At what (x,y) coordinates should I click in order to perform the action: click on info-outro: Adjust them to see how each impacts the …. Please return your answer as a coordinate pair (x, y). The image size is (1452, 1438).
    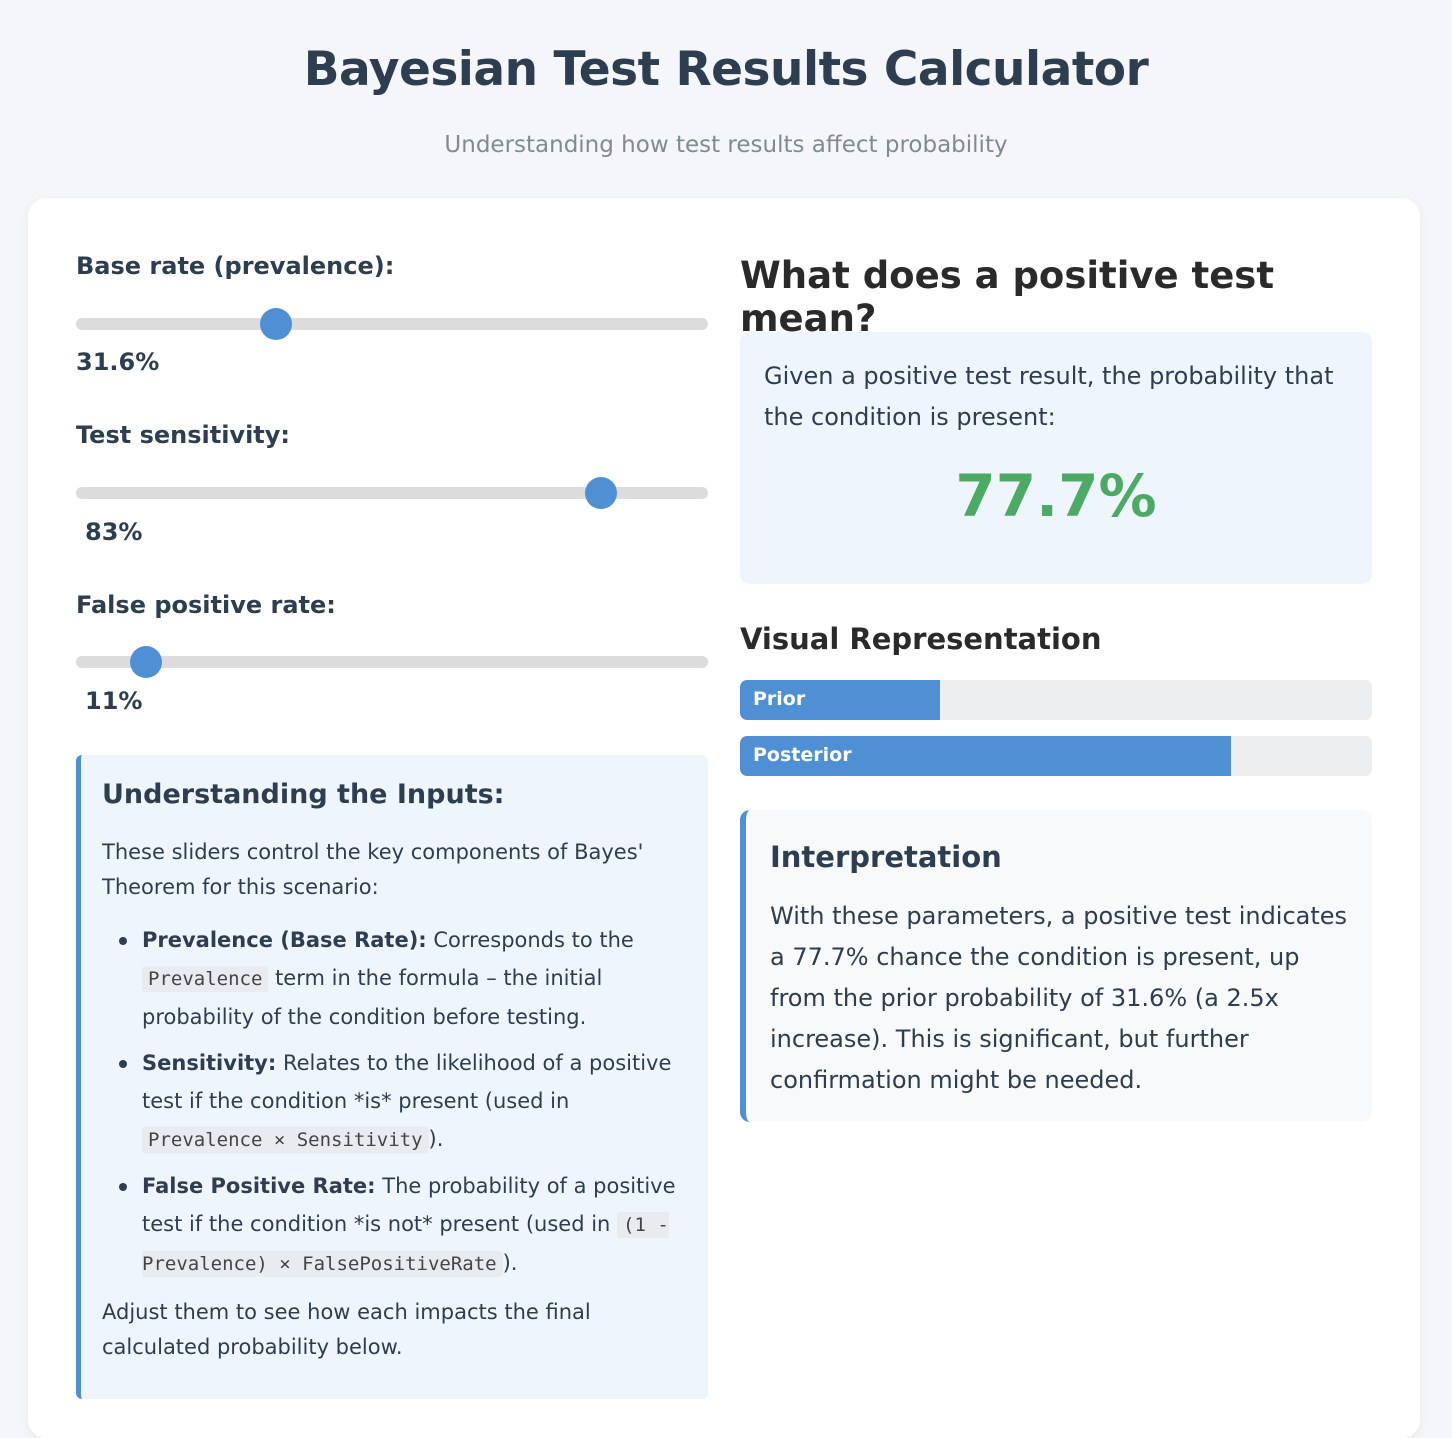
    Looking at the image, I should click on (346, 1329).